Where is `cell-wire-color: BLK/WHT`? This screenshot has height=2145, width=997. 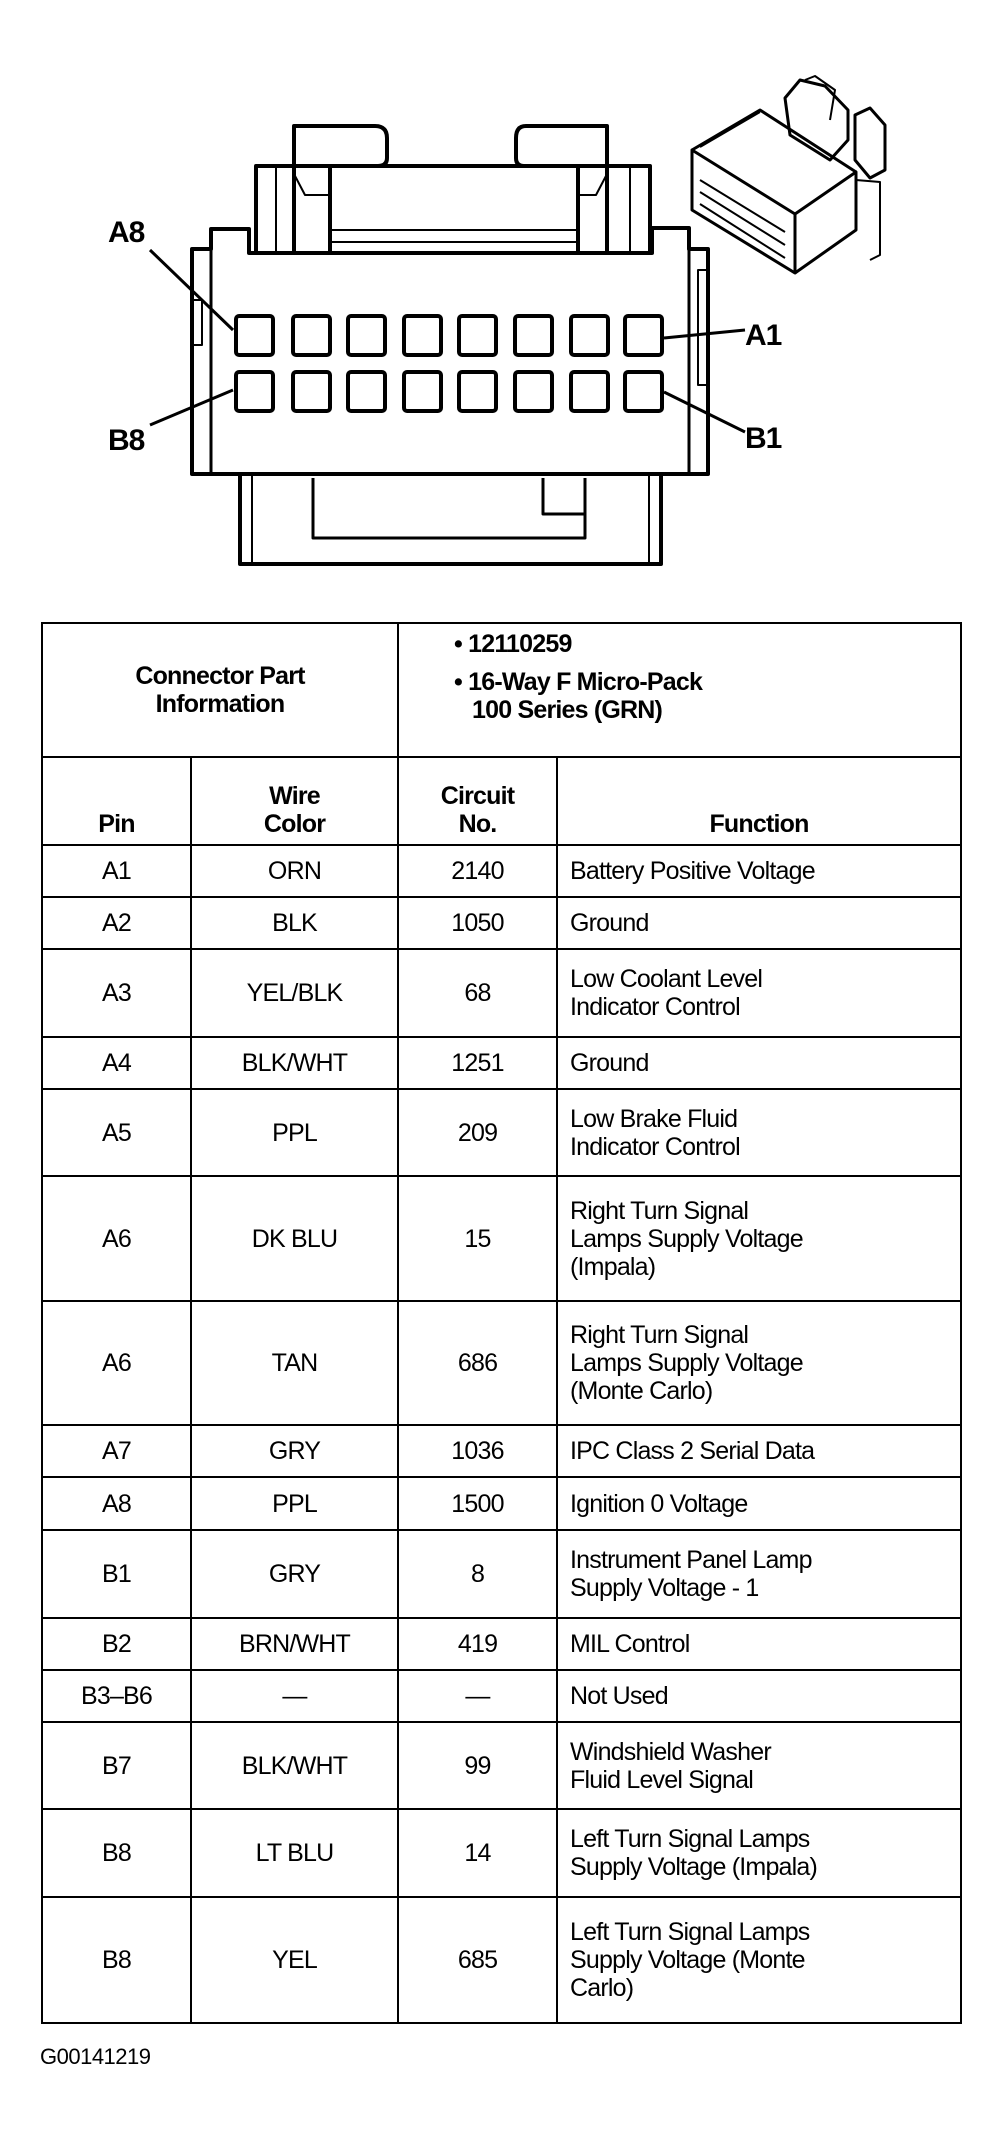
cell-wire-color: BLK/WHT is located at coordinates (294, 1765).